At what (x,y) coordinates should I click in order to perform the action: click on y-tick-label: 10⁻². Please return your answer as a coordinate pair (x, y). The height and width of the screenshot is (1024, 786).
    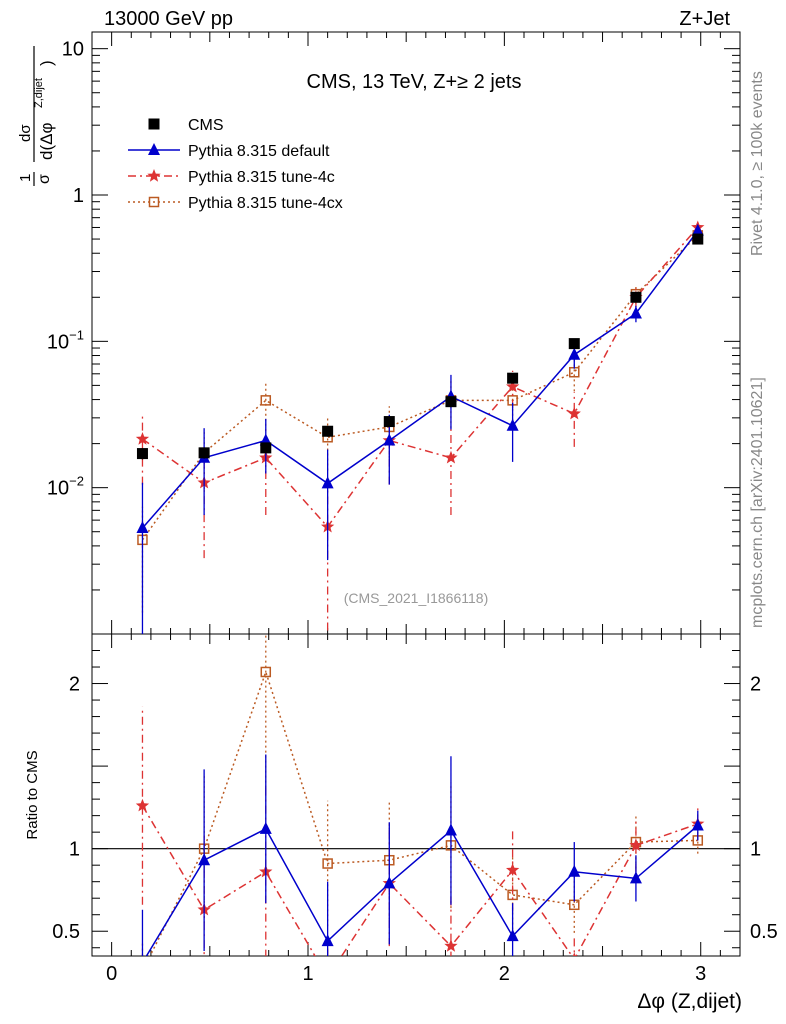
    Looking at the image, I should click on (65, 487).